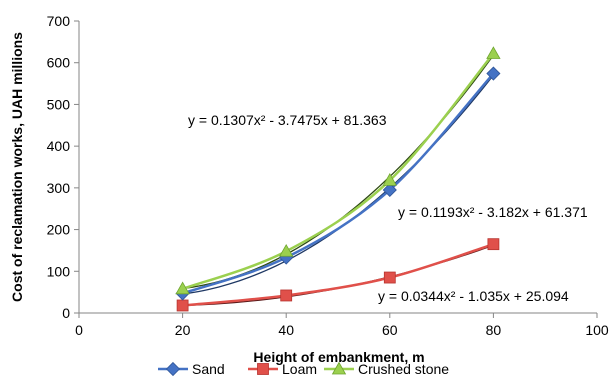  What do you see at coordinates (59, 104) in the screenshot?
I see `y-tick-label: 500` at bounding box center [59, 104].